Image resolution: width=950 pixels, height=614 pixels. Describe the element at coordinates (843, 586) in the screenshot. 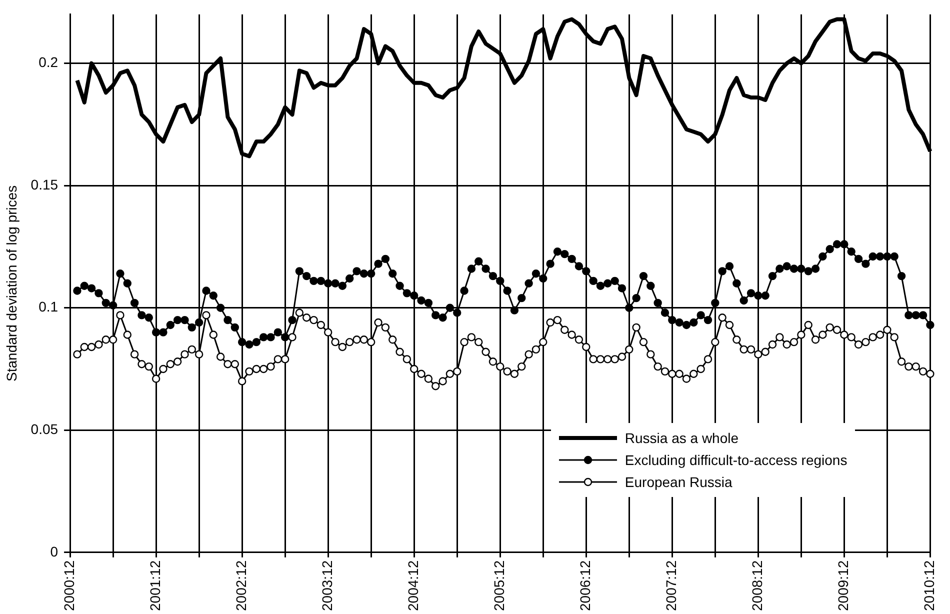

I see `x-tick-label: 2009:12` at that location.